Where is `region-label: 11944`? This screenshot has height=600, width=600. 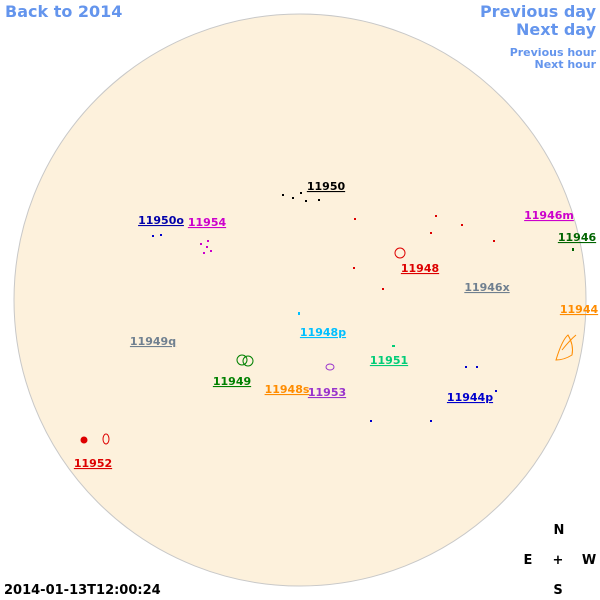 region-label: 11944 is located at coordinates (579, 309).